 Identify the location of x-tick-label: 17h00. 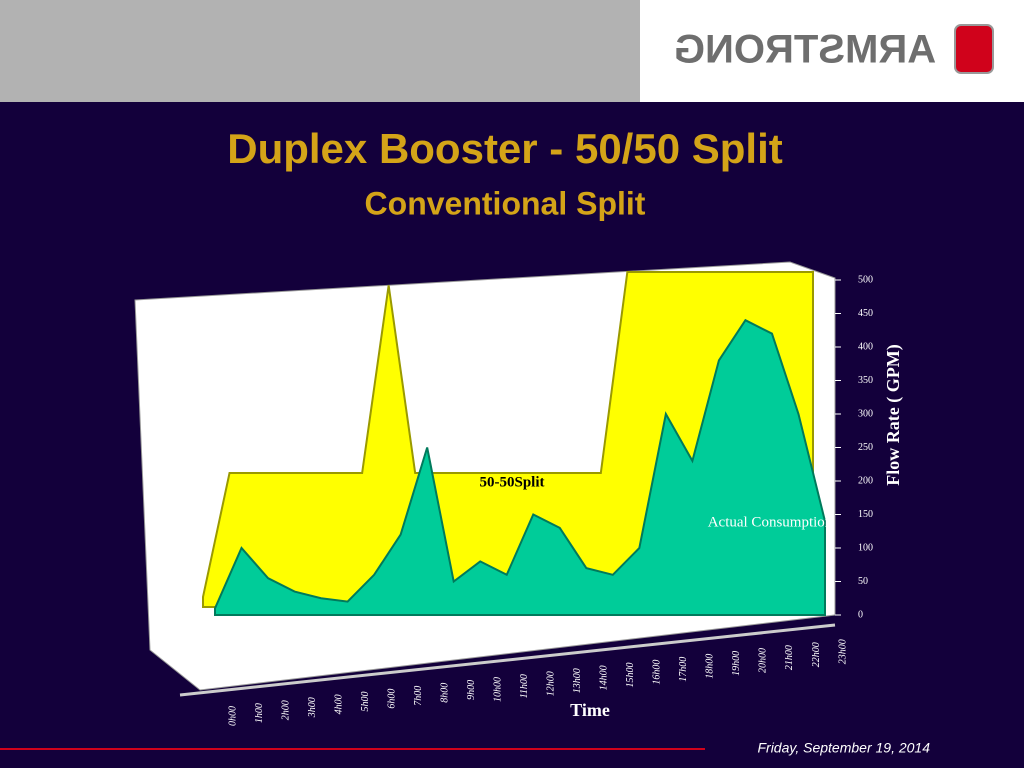
(683, 669).